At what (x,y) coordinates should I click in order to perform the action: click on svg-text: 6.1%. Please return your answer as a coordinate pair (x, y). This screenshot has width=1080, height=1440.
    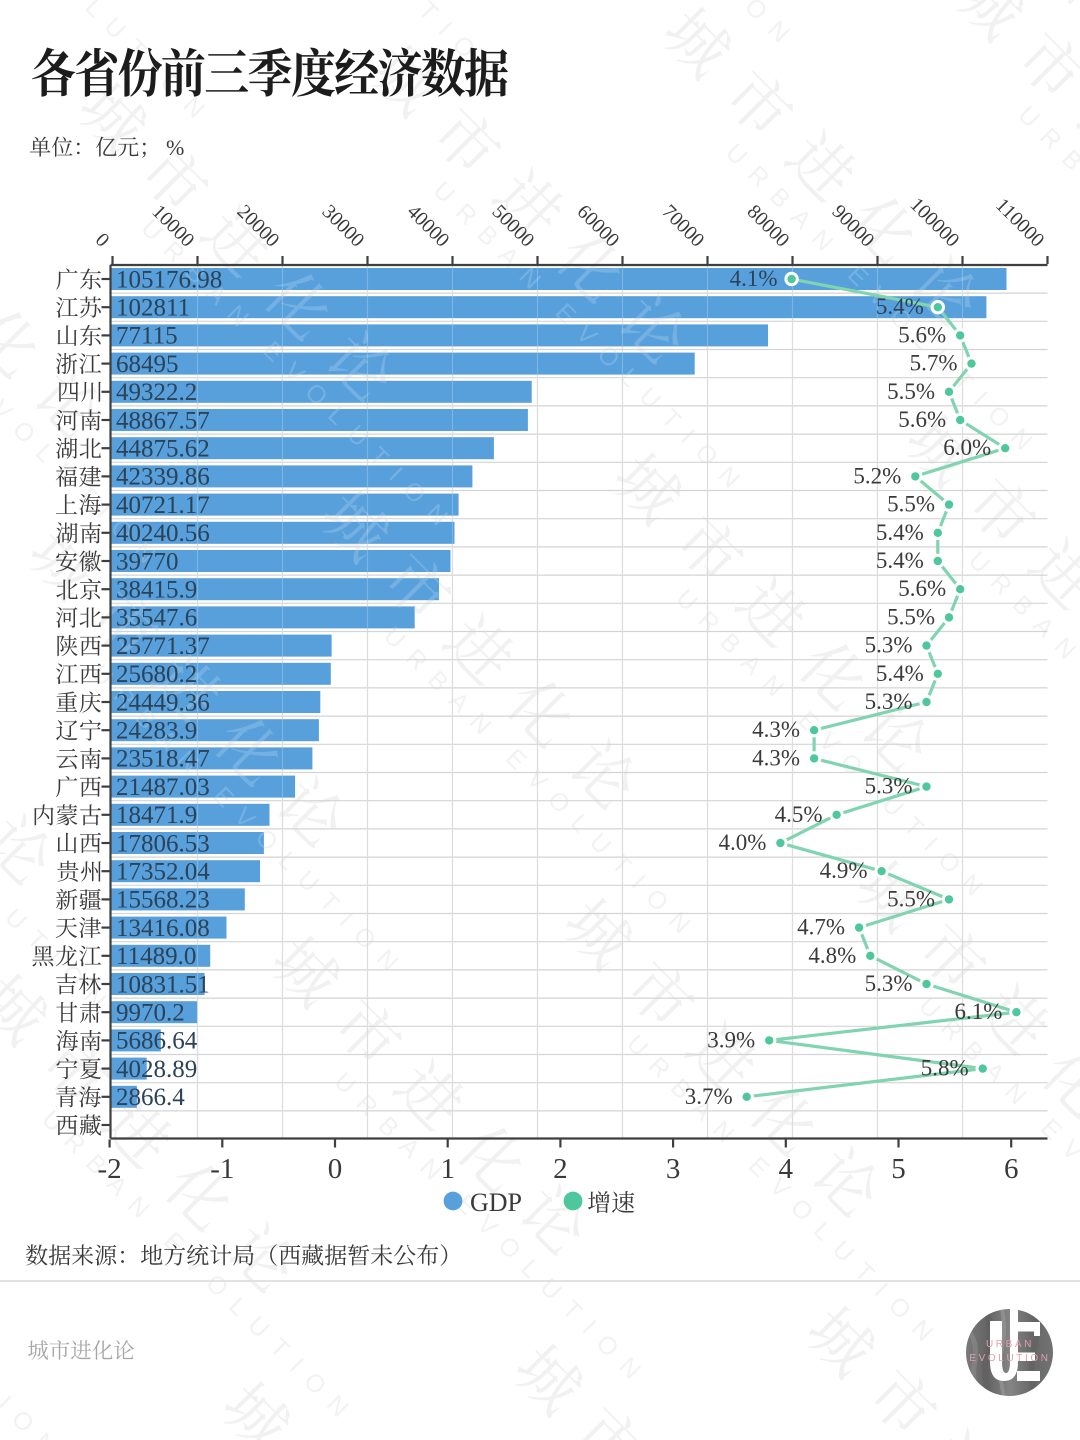
    Looking at the image, I should click on (978, 1011).